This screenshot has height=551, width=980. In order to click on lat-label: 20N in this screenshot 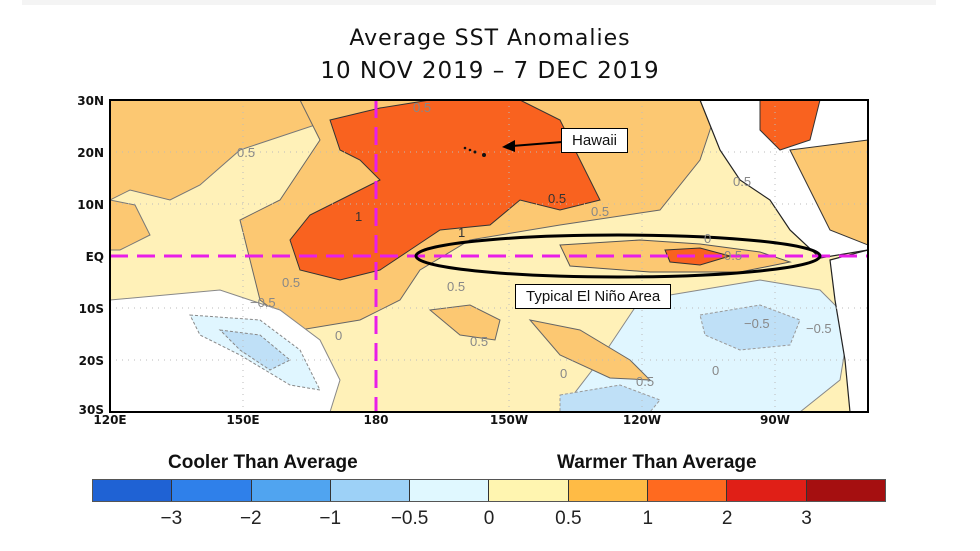, I will do `click(90, 153)`.